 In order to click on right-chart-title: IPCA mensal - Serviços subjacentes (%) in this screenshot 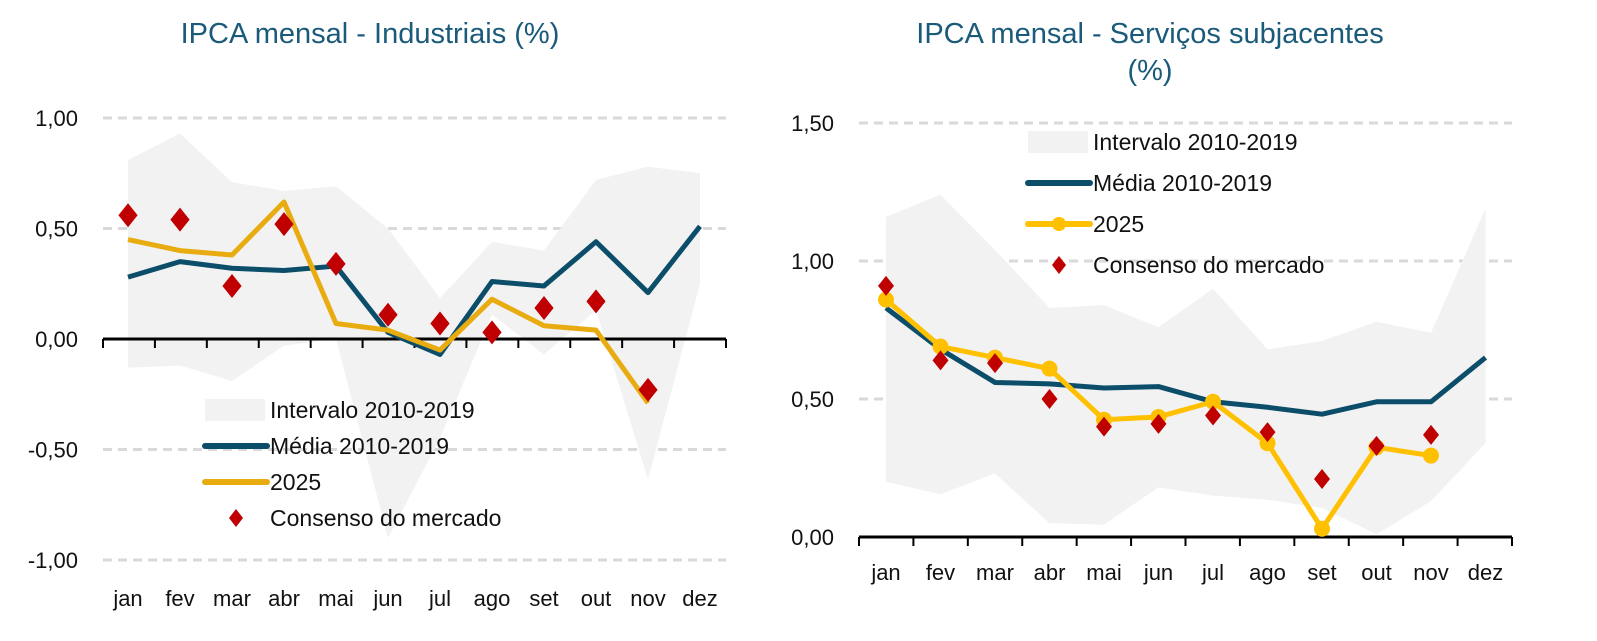, I will do `click(1150, 53)`.